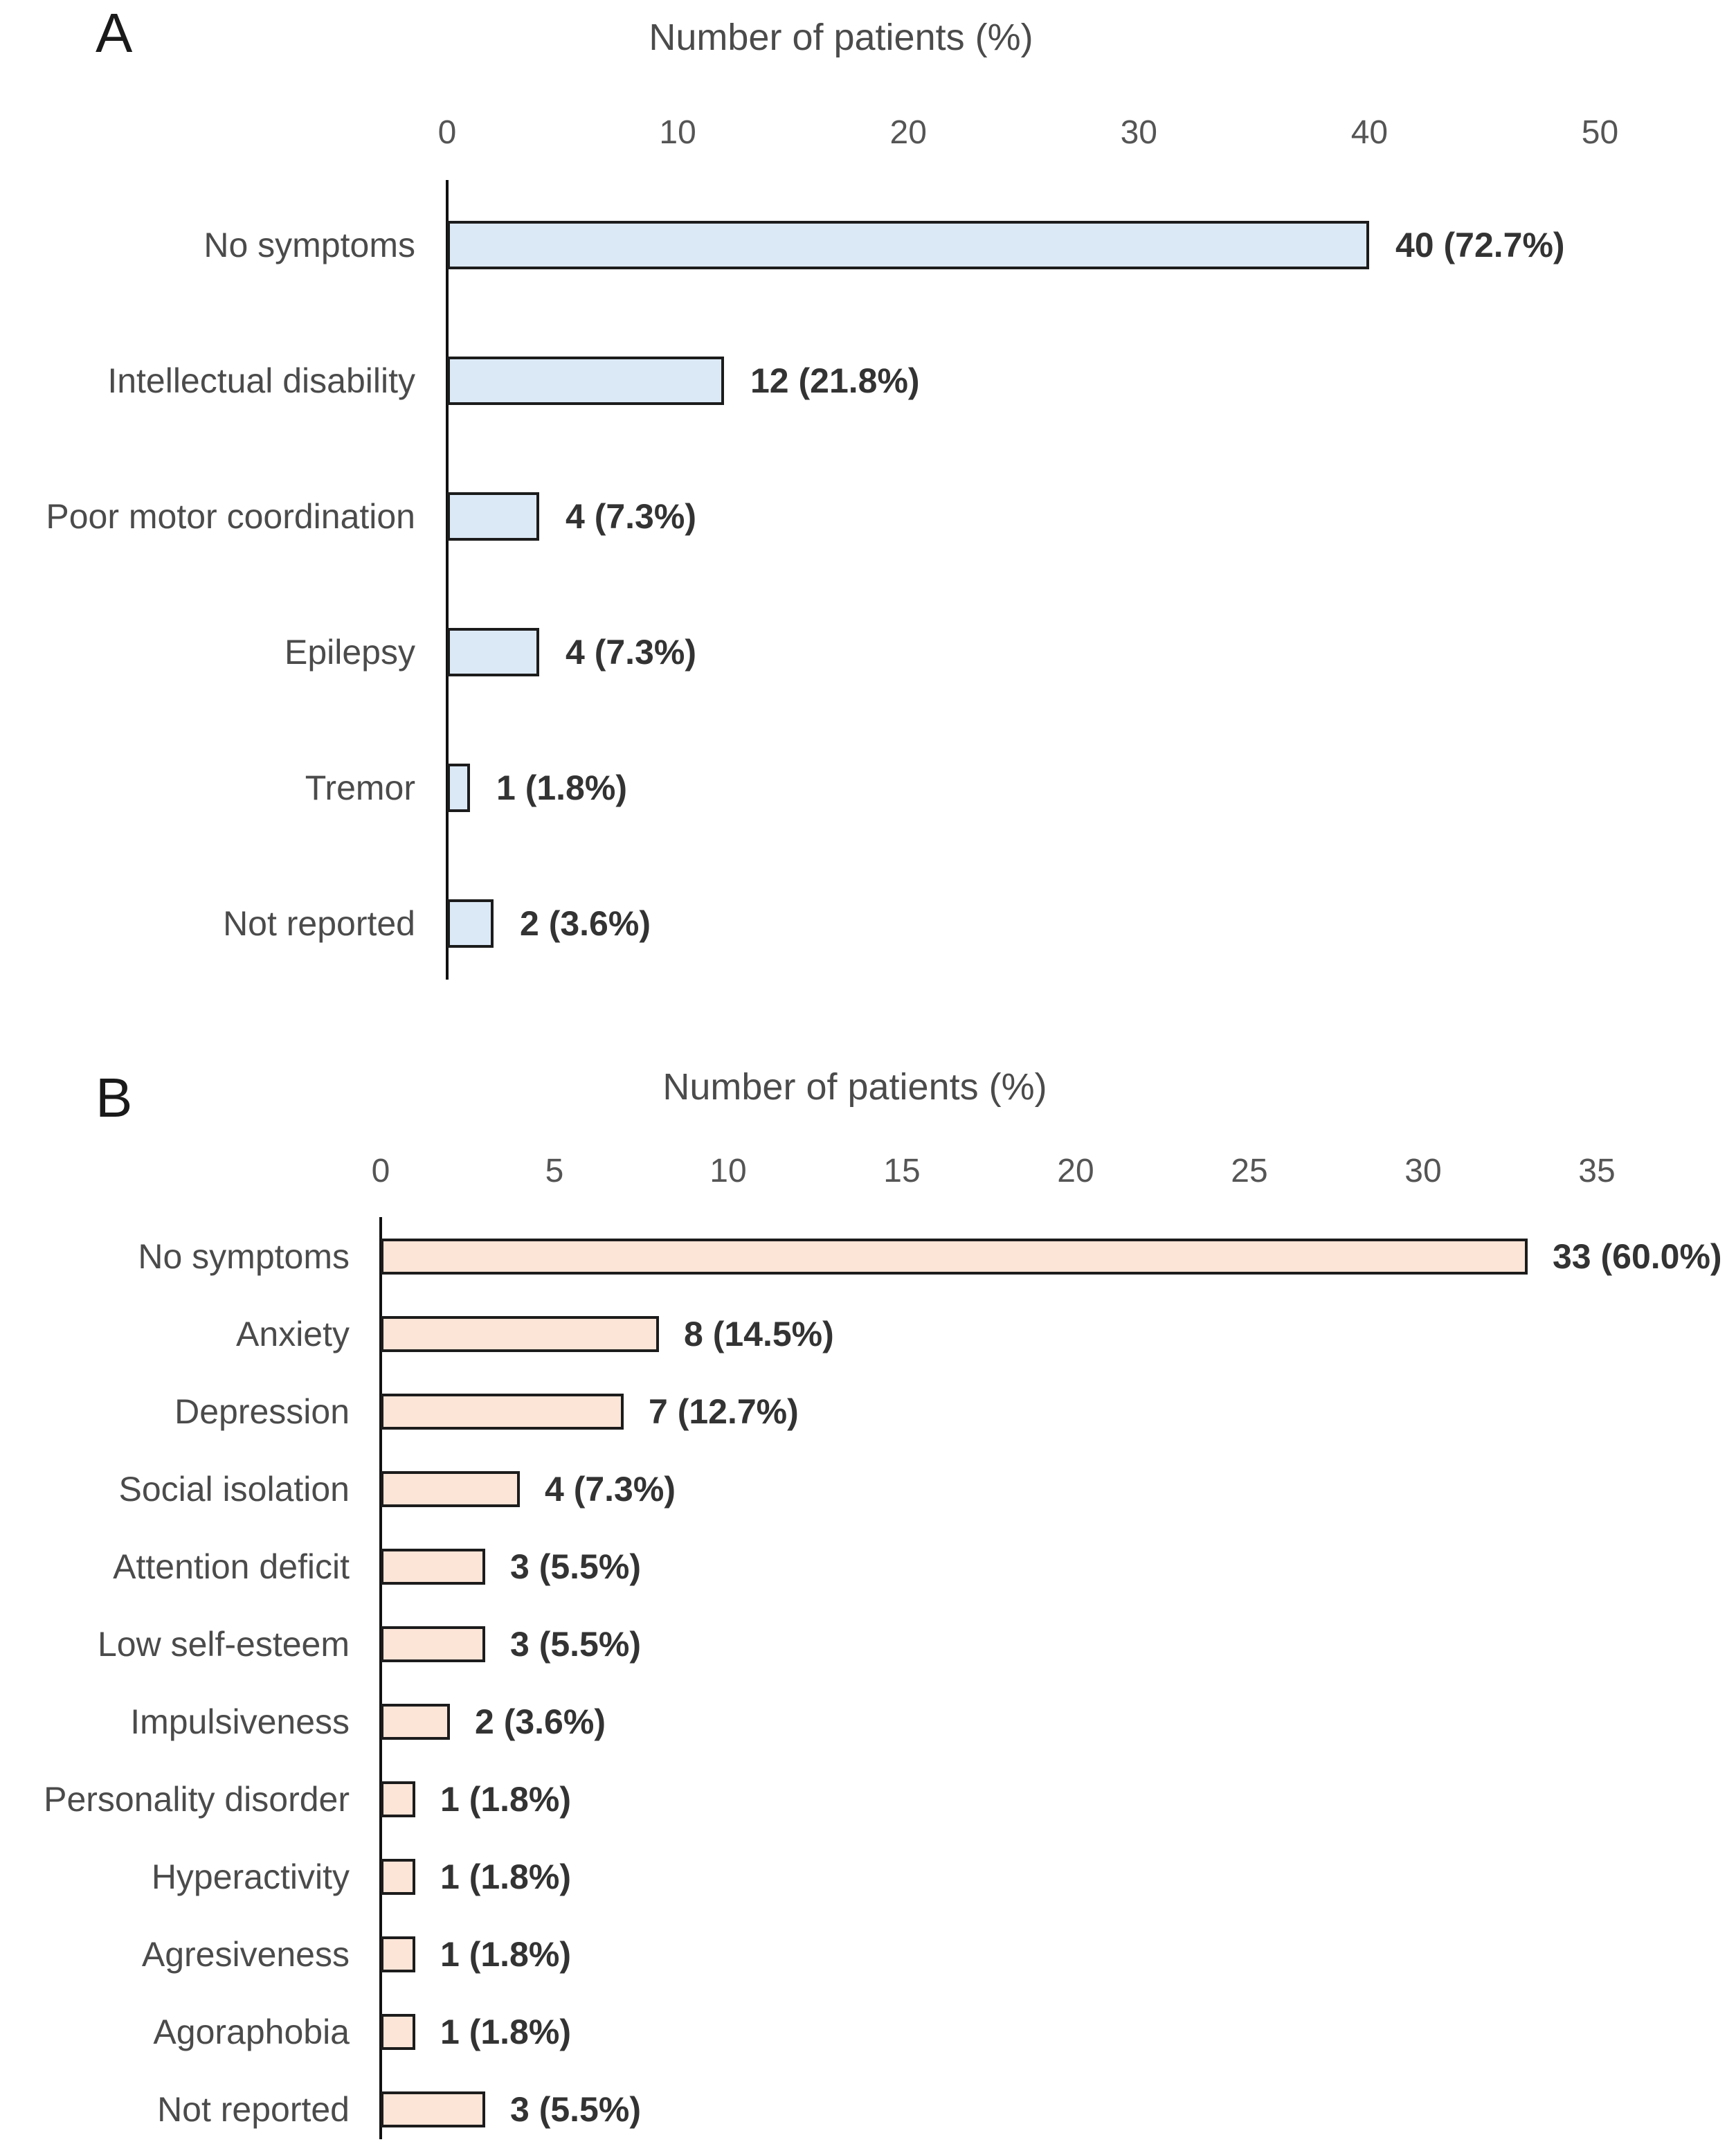 The height and width of the screenshot is (2151, 1736). What do you see at coordinates (231, 516) in the screenshot?
I see `category-label: Poor motor coordination` at bounding box center [231, 516].